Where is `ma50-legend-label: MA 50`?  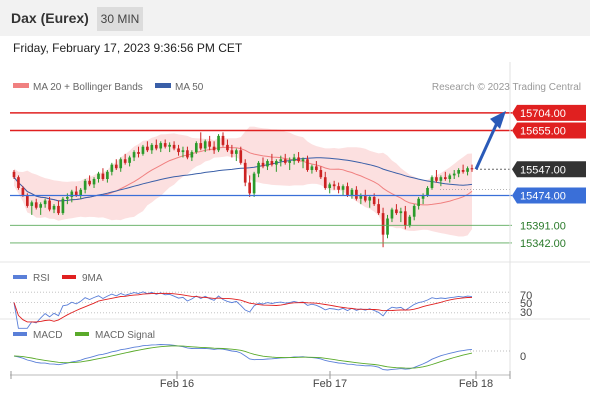
ma50-legend-label: MA 50 is located at coordinates (189, 87).